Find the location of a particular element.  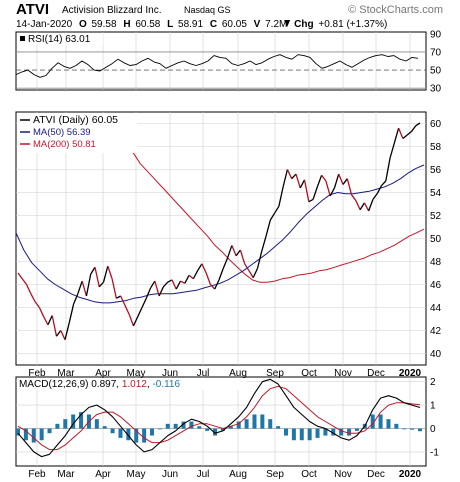

macd-line is located at coordinates (219, 418).